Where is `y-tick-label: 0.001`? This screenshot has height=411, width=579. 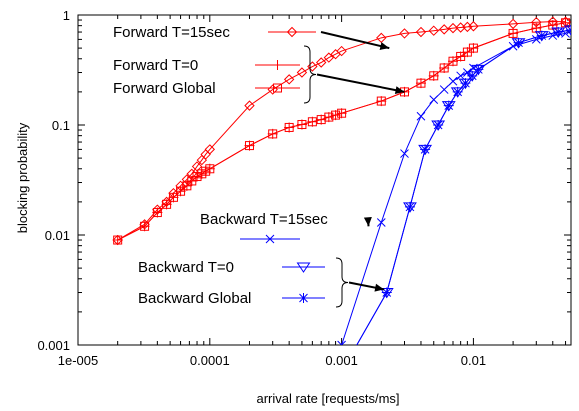 y-tick-label: 0.001 is located at coordinates (53, 345).